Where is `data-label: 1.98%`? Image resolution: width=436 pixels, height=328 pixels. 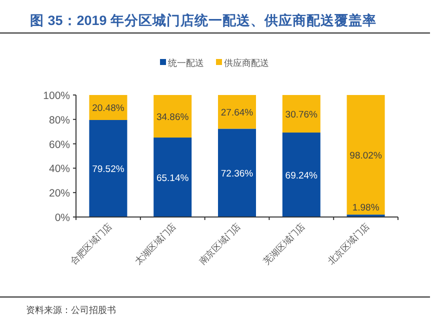
data-label: 1.98% is located at coordinates (366, 208).